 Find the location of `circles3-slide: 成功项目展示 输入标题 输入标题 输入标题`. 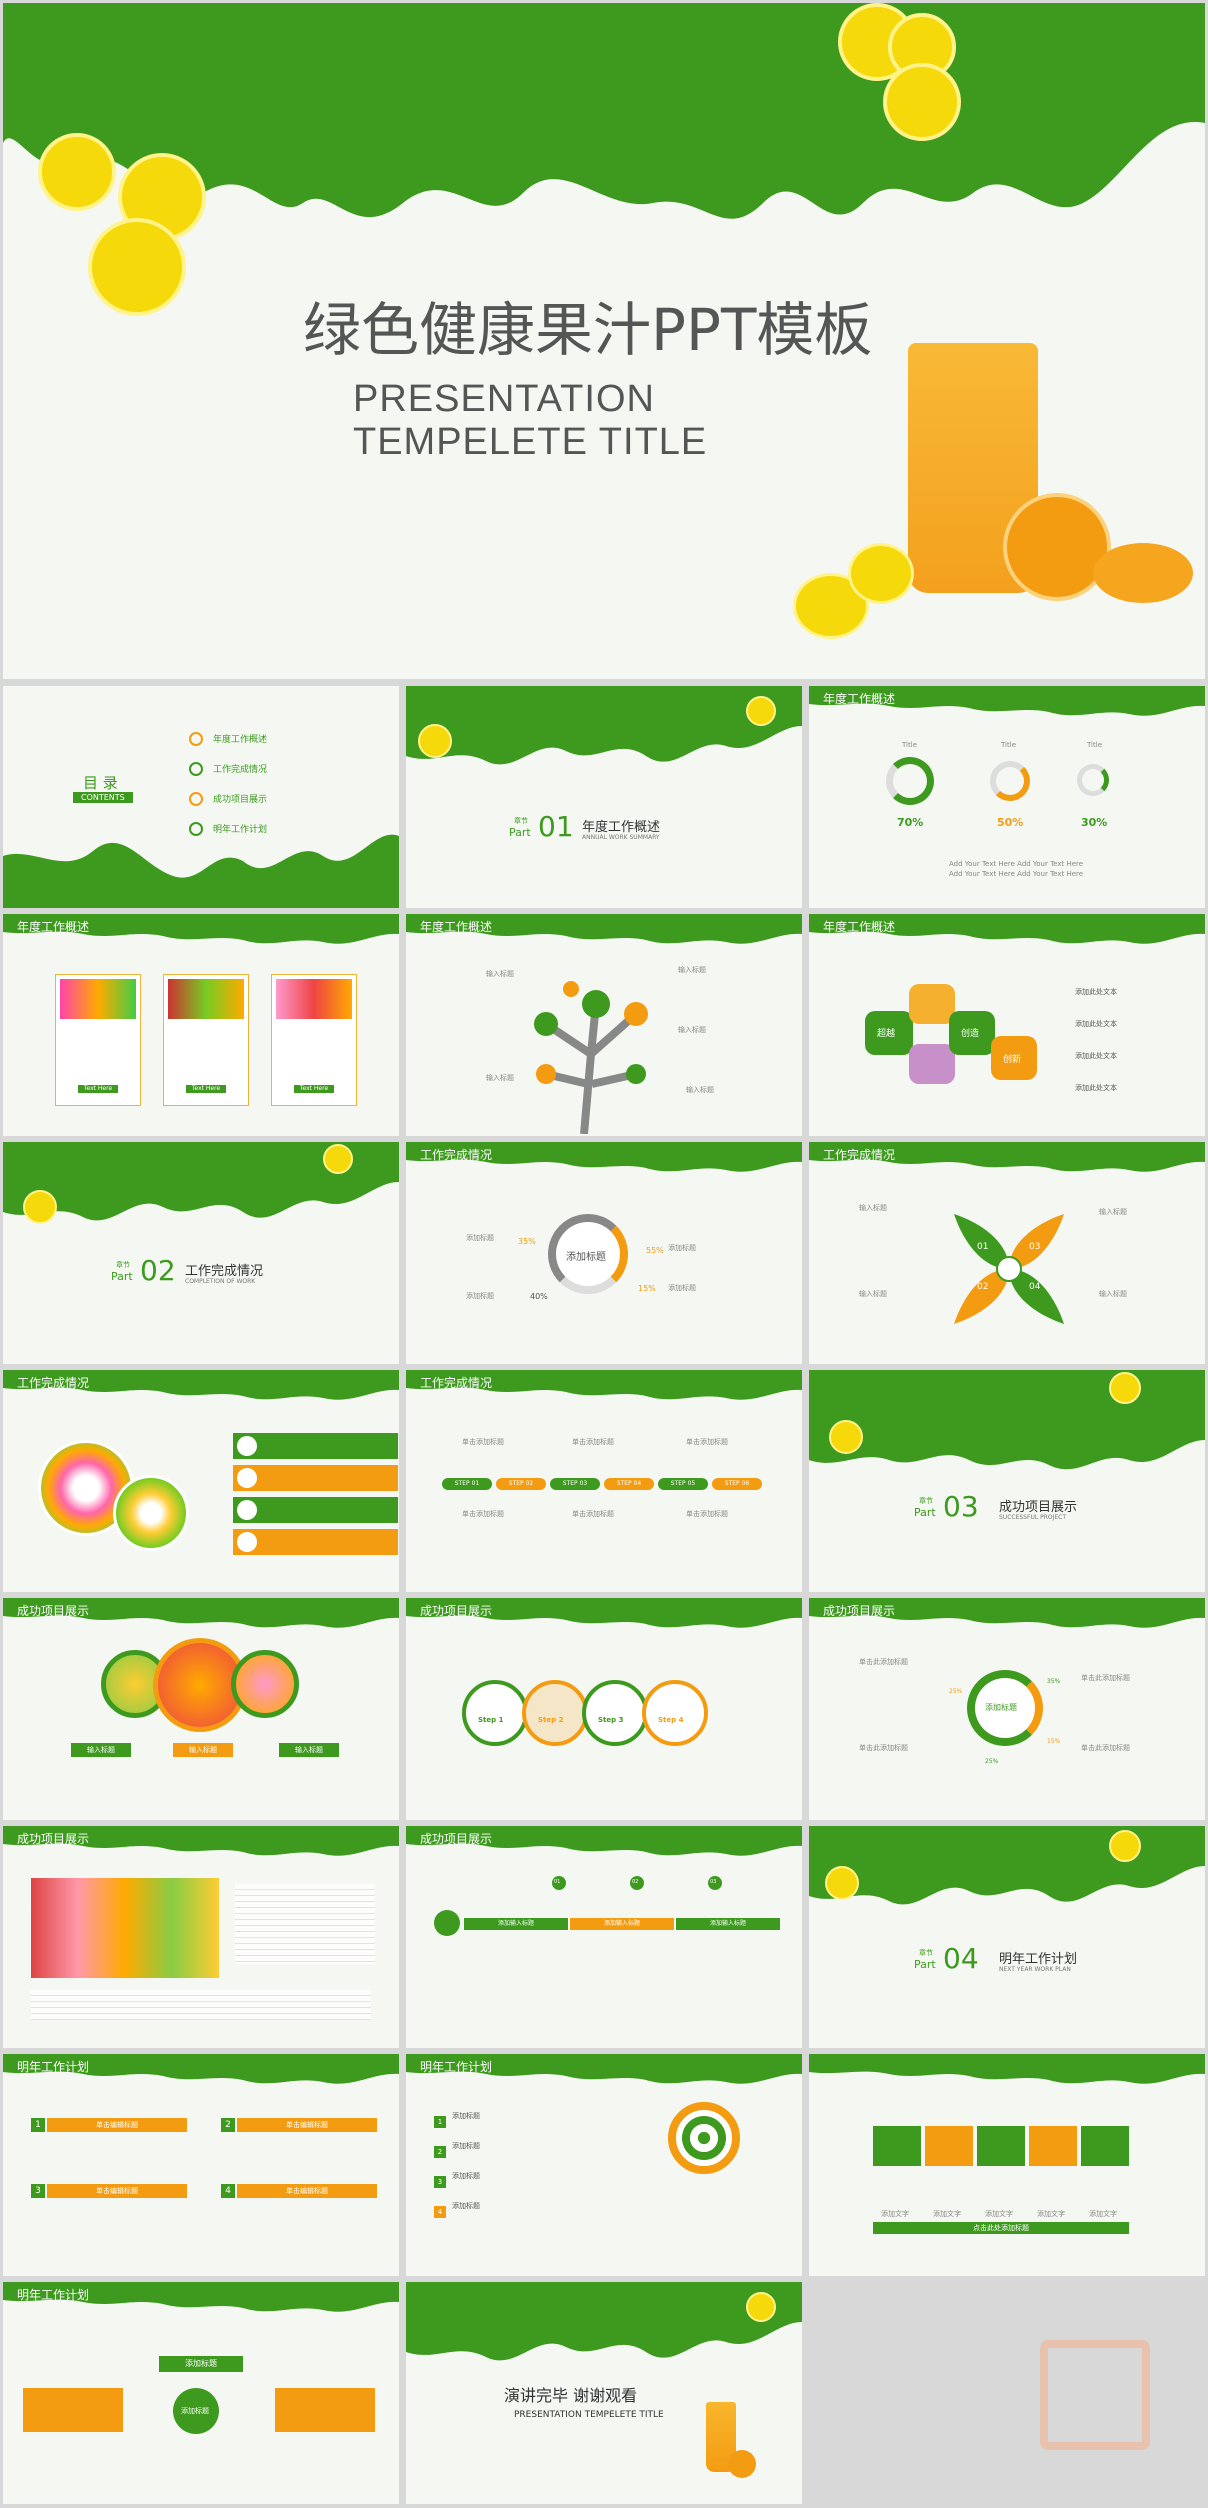

circles3-slide: 成功项目展示 输入标题 输入标题 输入标题 is located at coordinates (201, 1709).